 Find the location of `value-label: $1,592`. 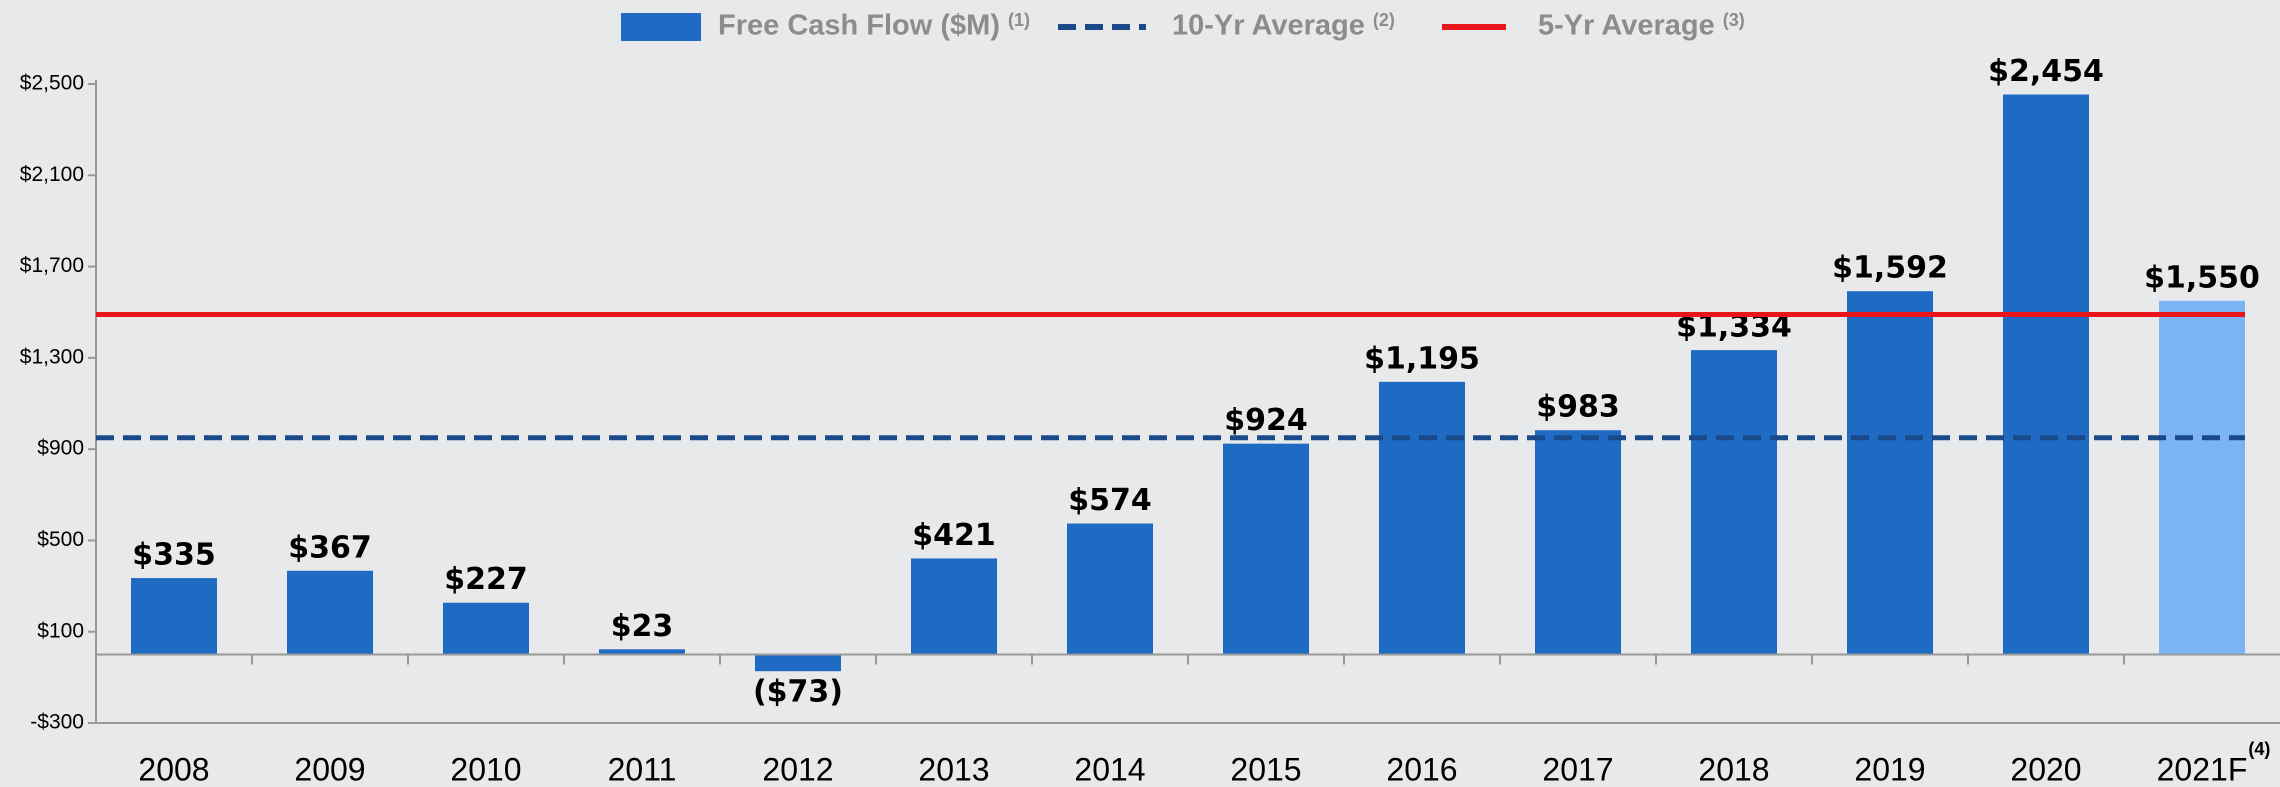

value-label: $1,592 is located at coordinates (1890, 268).